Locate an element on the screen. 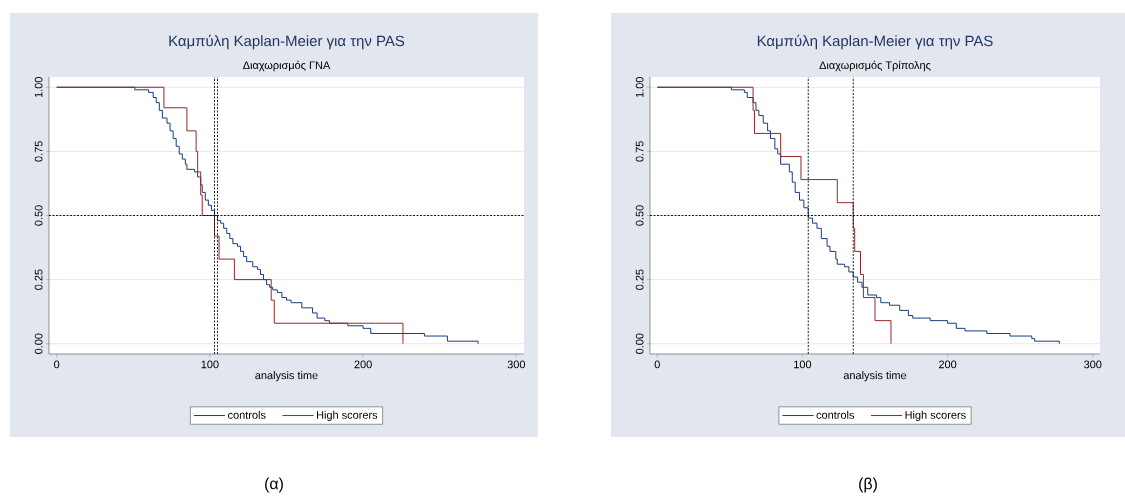 The height and width of the screenshot is (503, 1125). chart-subtitle: Διαχωρισμός Τρίπολης is located at coordinates (875, 66).